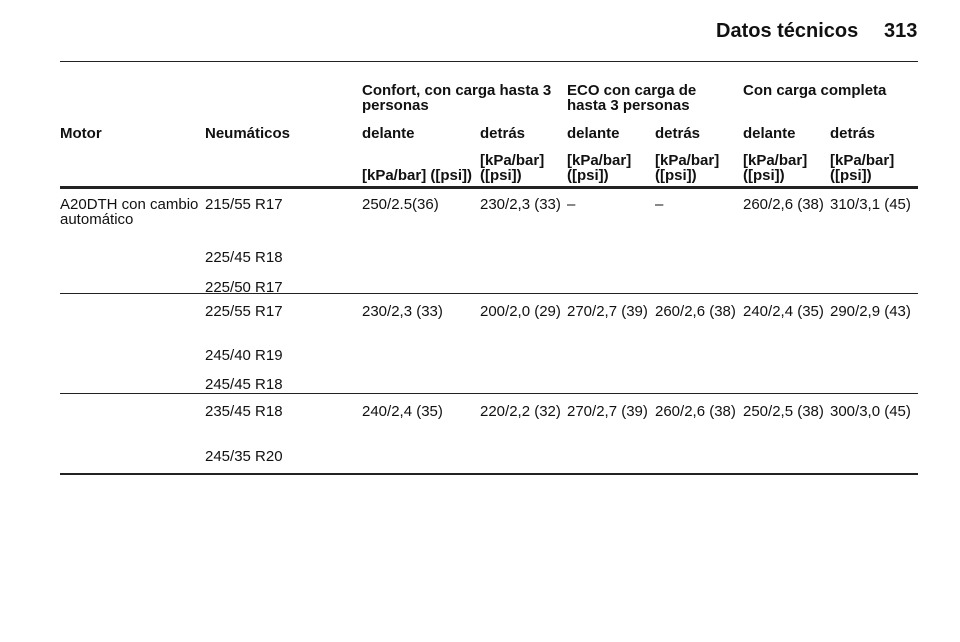 The image size is (960, 642). I want to click on column-header: Motor, so click(81, 133).